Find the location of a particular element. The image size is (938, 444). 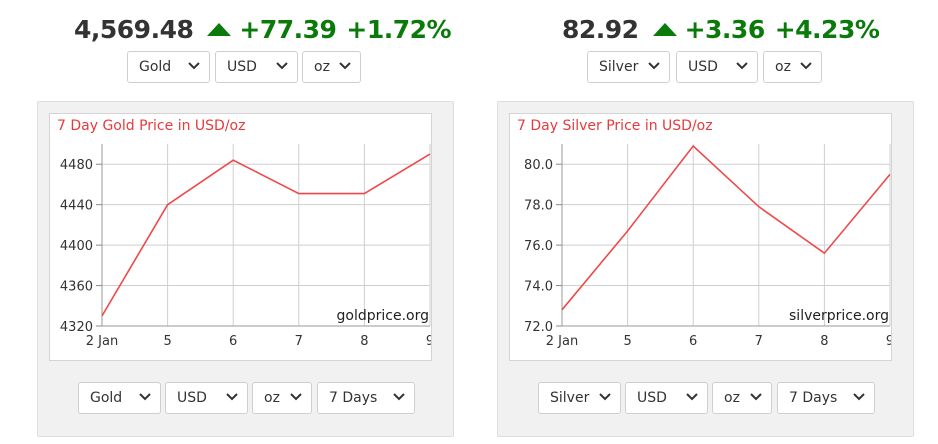

y-tick-label: 74.0 is located at coordinates (538, 287).